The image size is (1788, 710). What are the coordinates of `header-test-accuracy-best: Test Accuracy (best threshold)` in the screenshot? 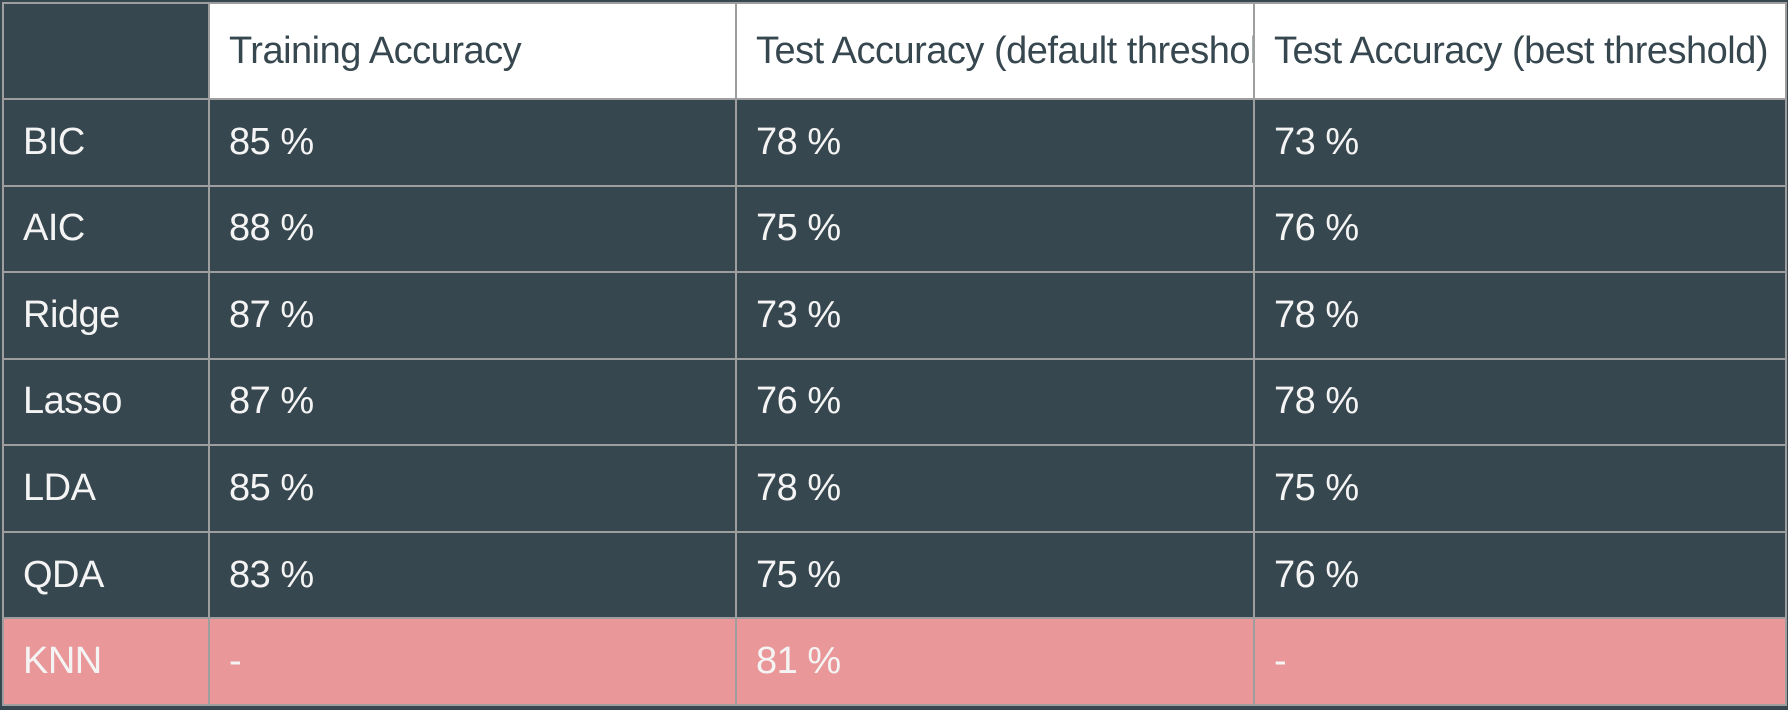 It's located at (1520, 51).